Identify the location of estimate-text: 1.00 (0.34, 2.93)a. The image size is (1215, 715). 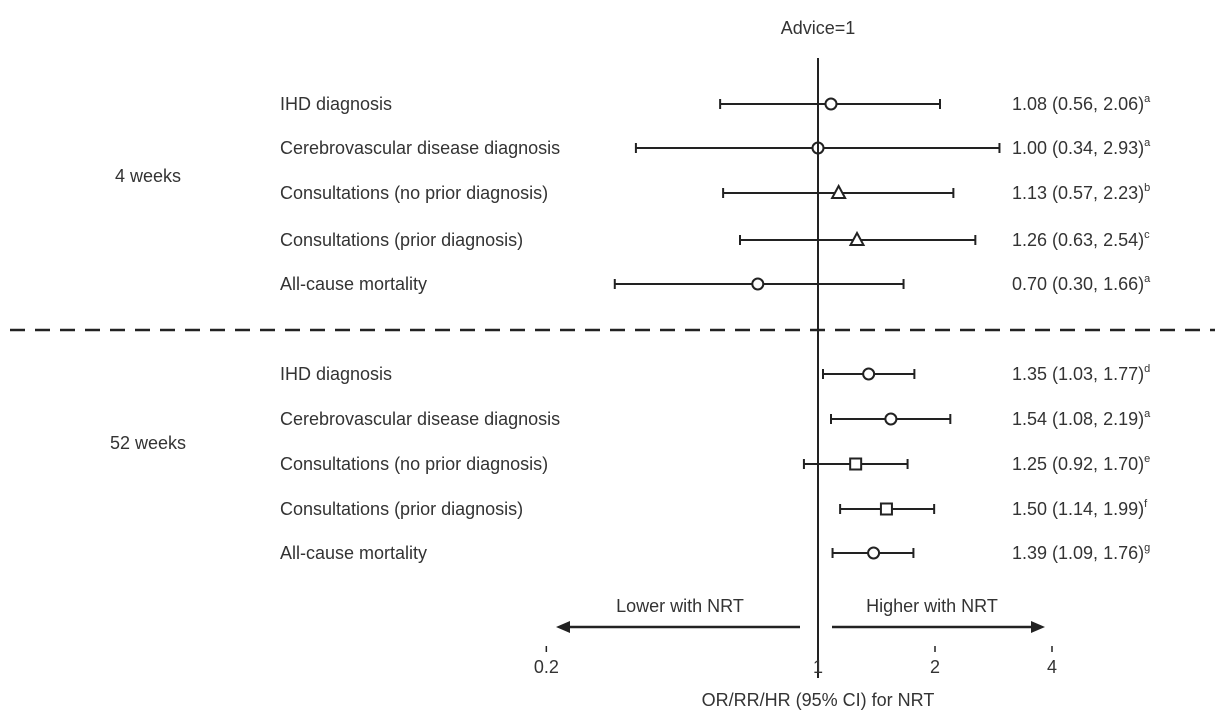
(1081, 147).